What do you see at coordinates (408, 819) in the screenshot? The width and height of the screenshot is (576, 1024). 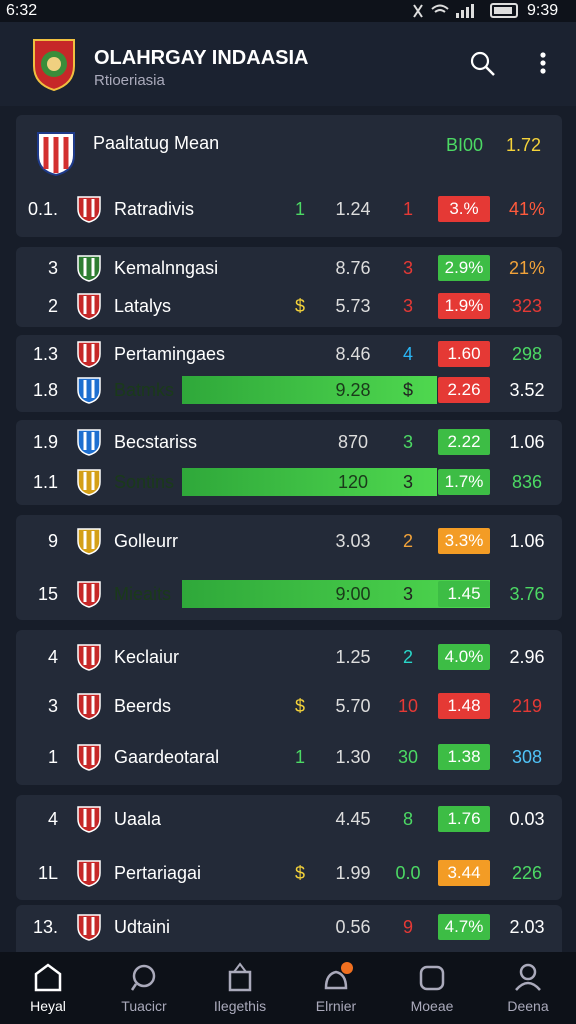 I see `stat-col: 8` at bounding box center [408, 819].